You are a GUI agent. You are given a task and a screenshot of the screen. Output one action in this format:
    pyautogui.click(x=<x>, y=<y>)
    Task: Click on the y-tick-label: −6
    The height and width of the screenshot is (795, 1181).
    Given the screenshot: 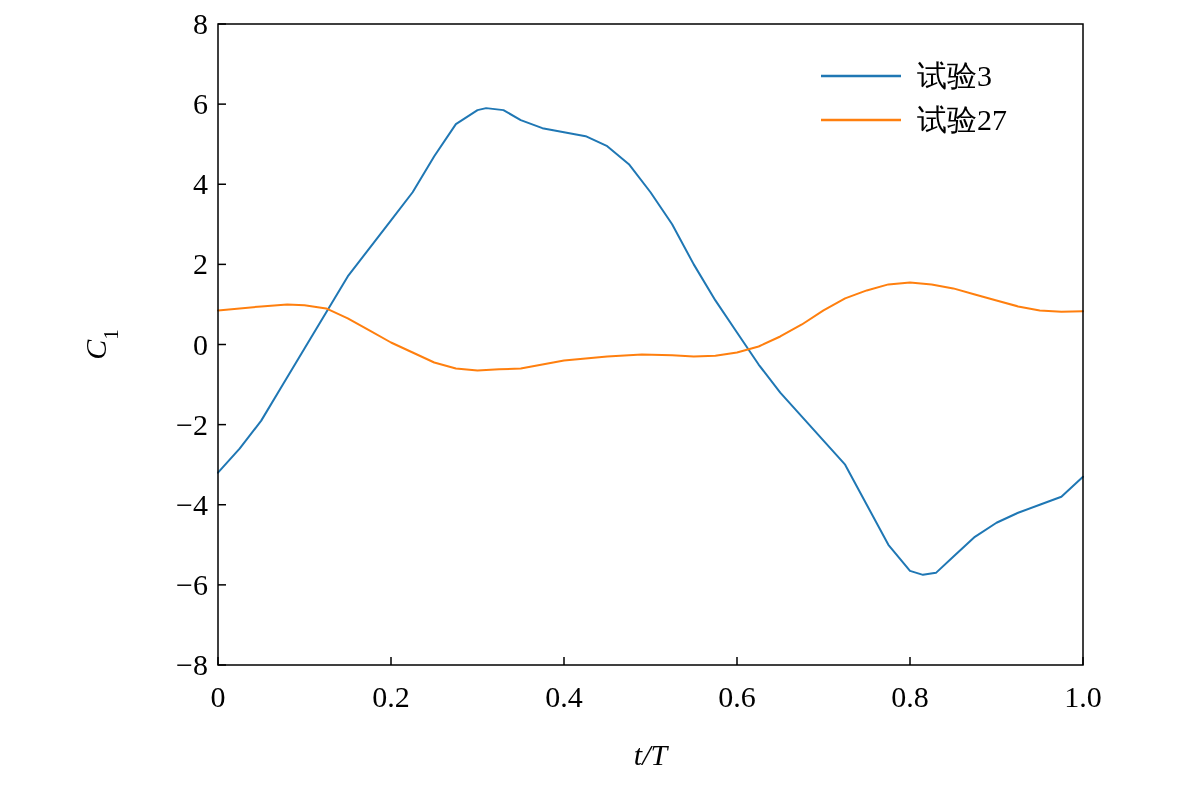 What is the action you would take?
    pyautogui.click(x=192, y=584)
    